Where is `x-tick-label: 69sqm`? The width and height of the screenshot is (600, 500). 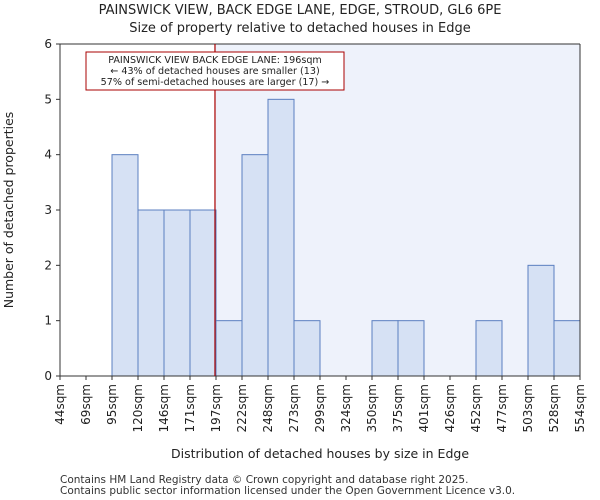 x-tick-label: 69sqm is located at coordinates (86, 404).